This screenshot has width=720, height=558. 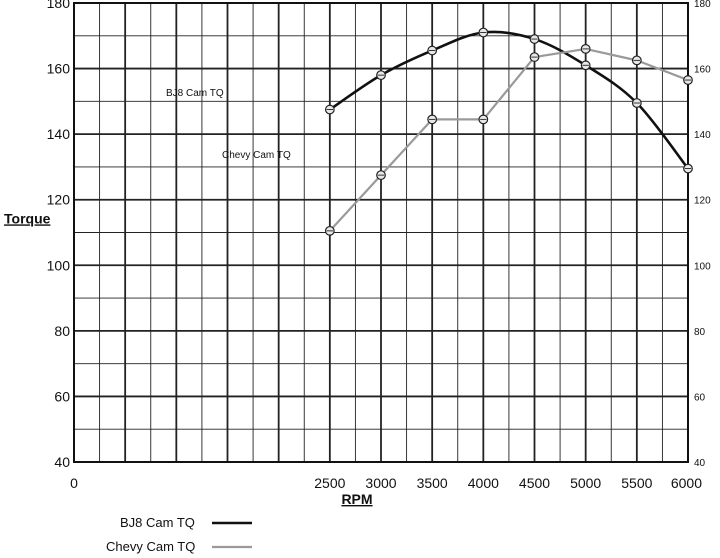 What do you see at coordinates (700, 332) in the screenshot?
I see `y-tick-label-right: 80` at bounding box center [700, 332].